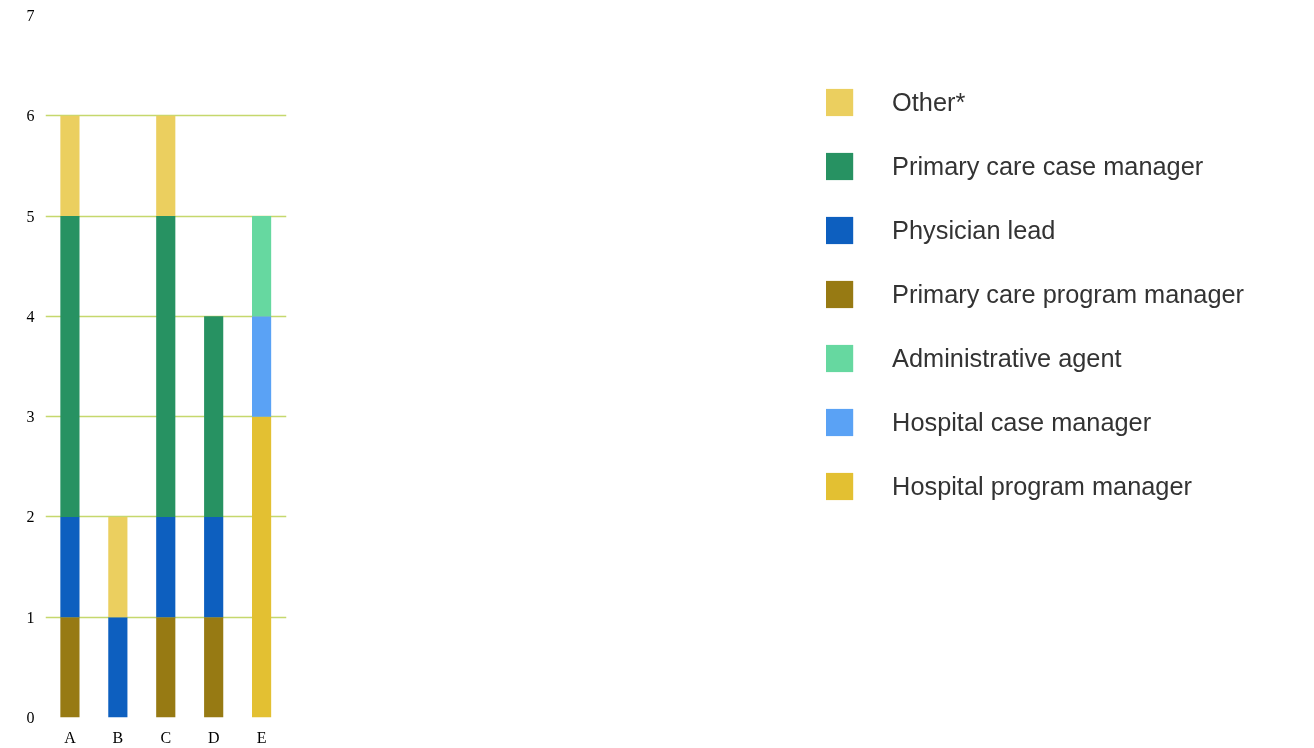  What do you see at coordinates (261, 737) in the screenshot?
I see `x-tick-label: E` at bounding box center [261, 737].